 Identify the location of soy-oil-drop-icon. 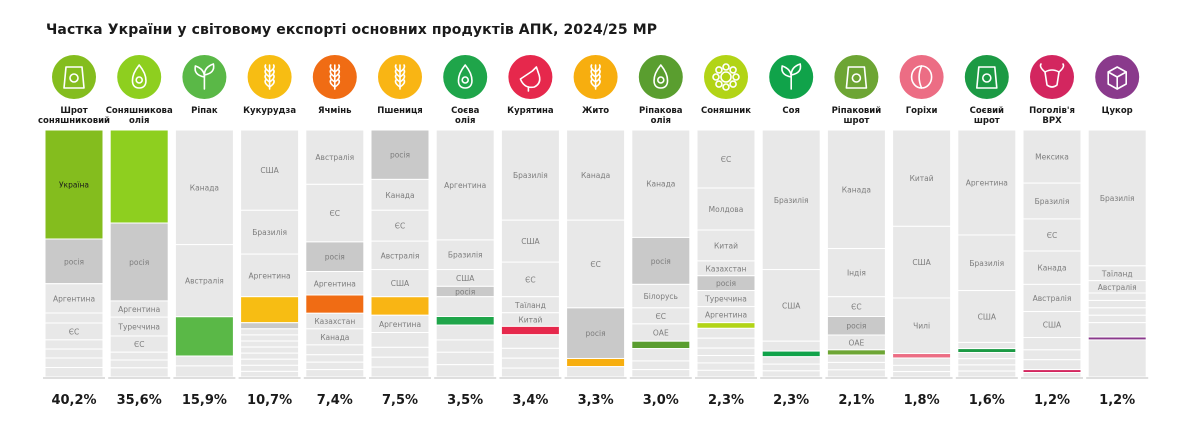
(465, 77).